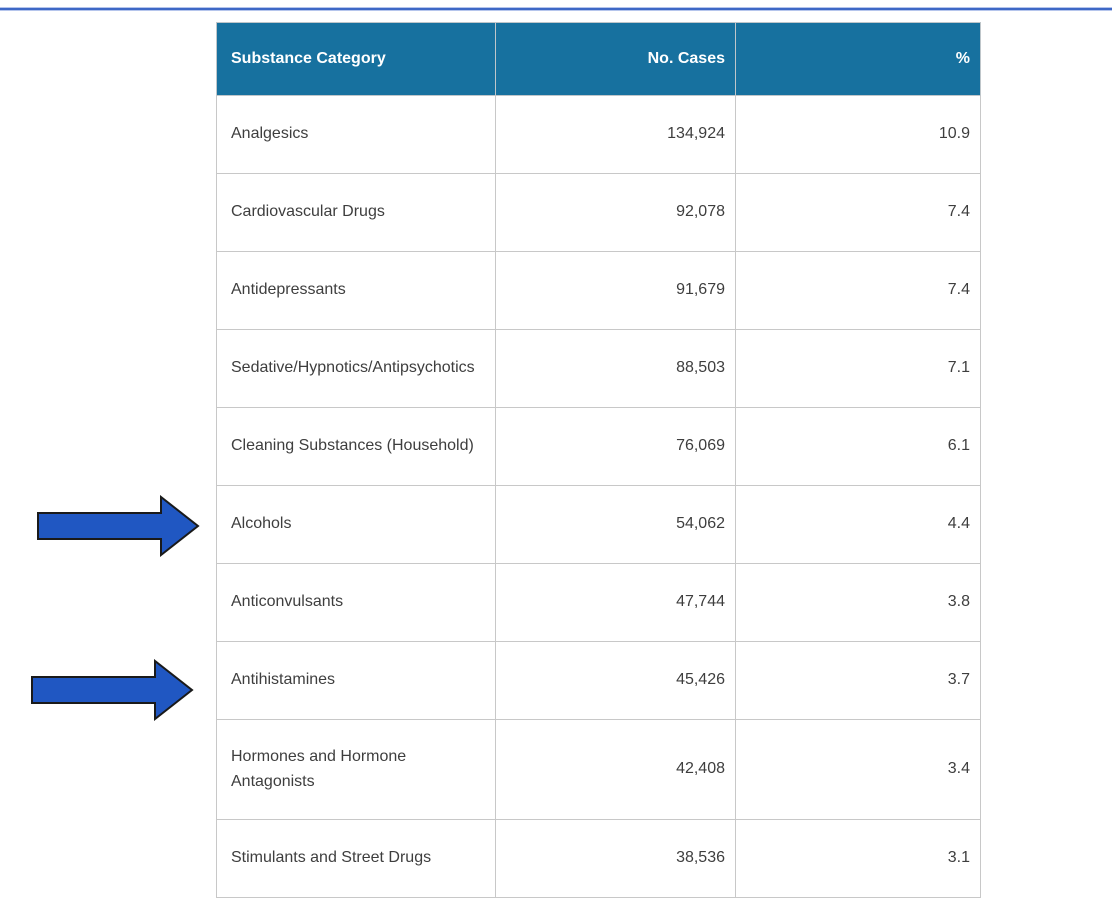  I want to click on cell-percent: 6.1, so click(858, 446).